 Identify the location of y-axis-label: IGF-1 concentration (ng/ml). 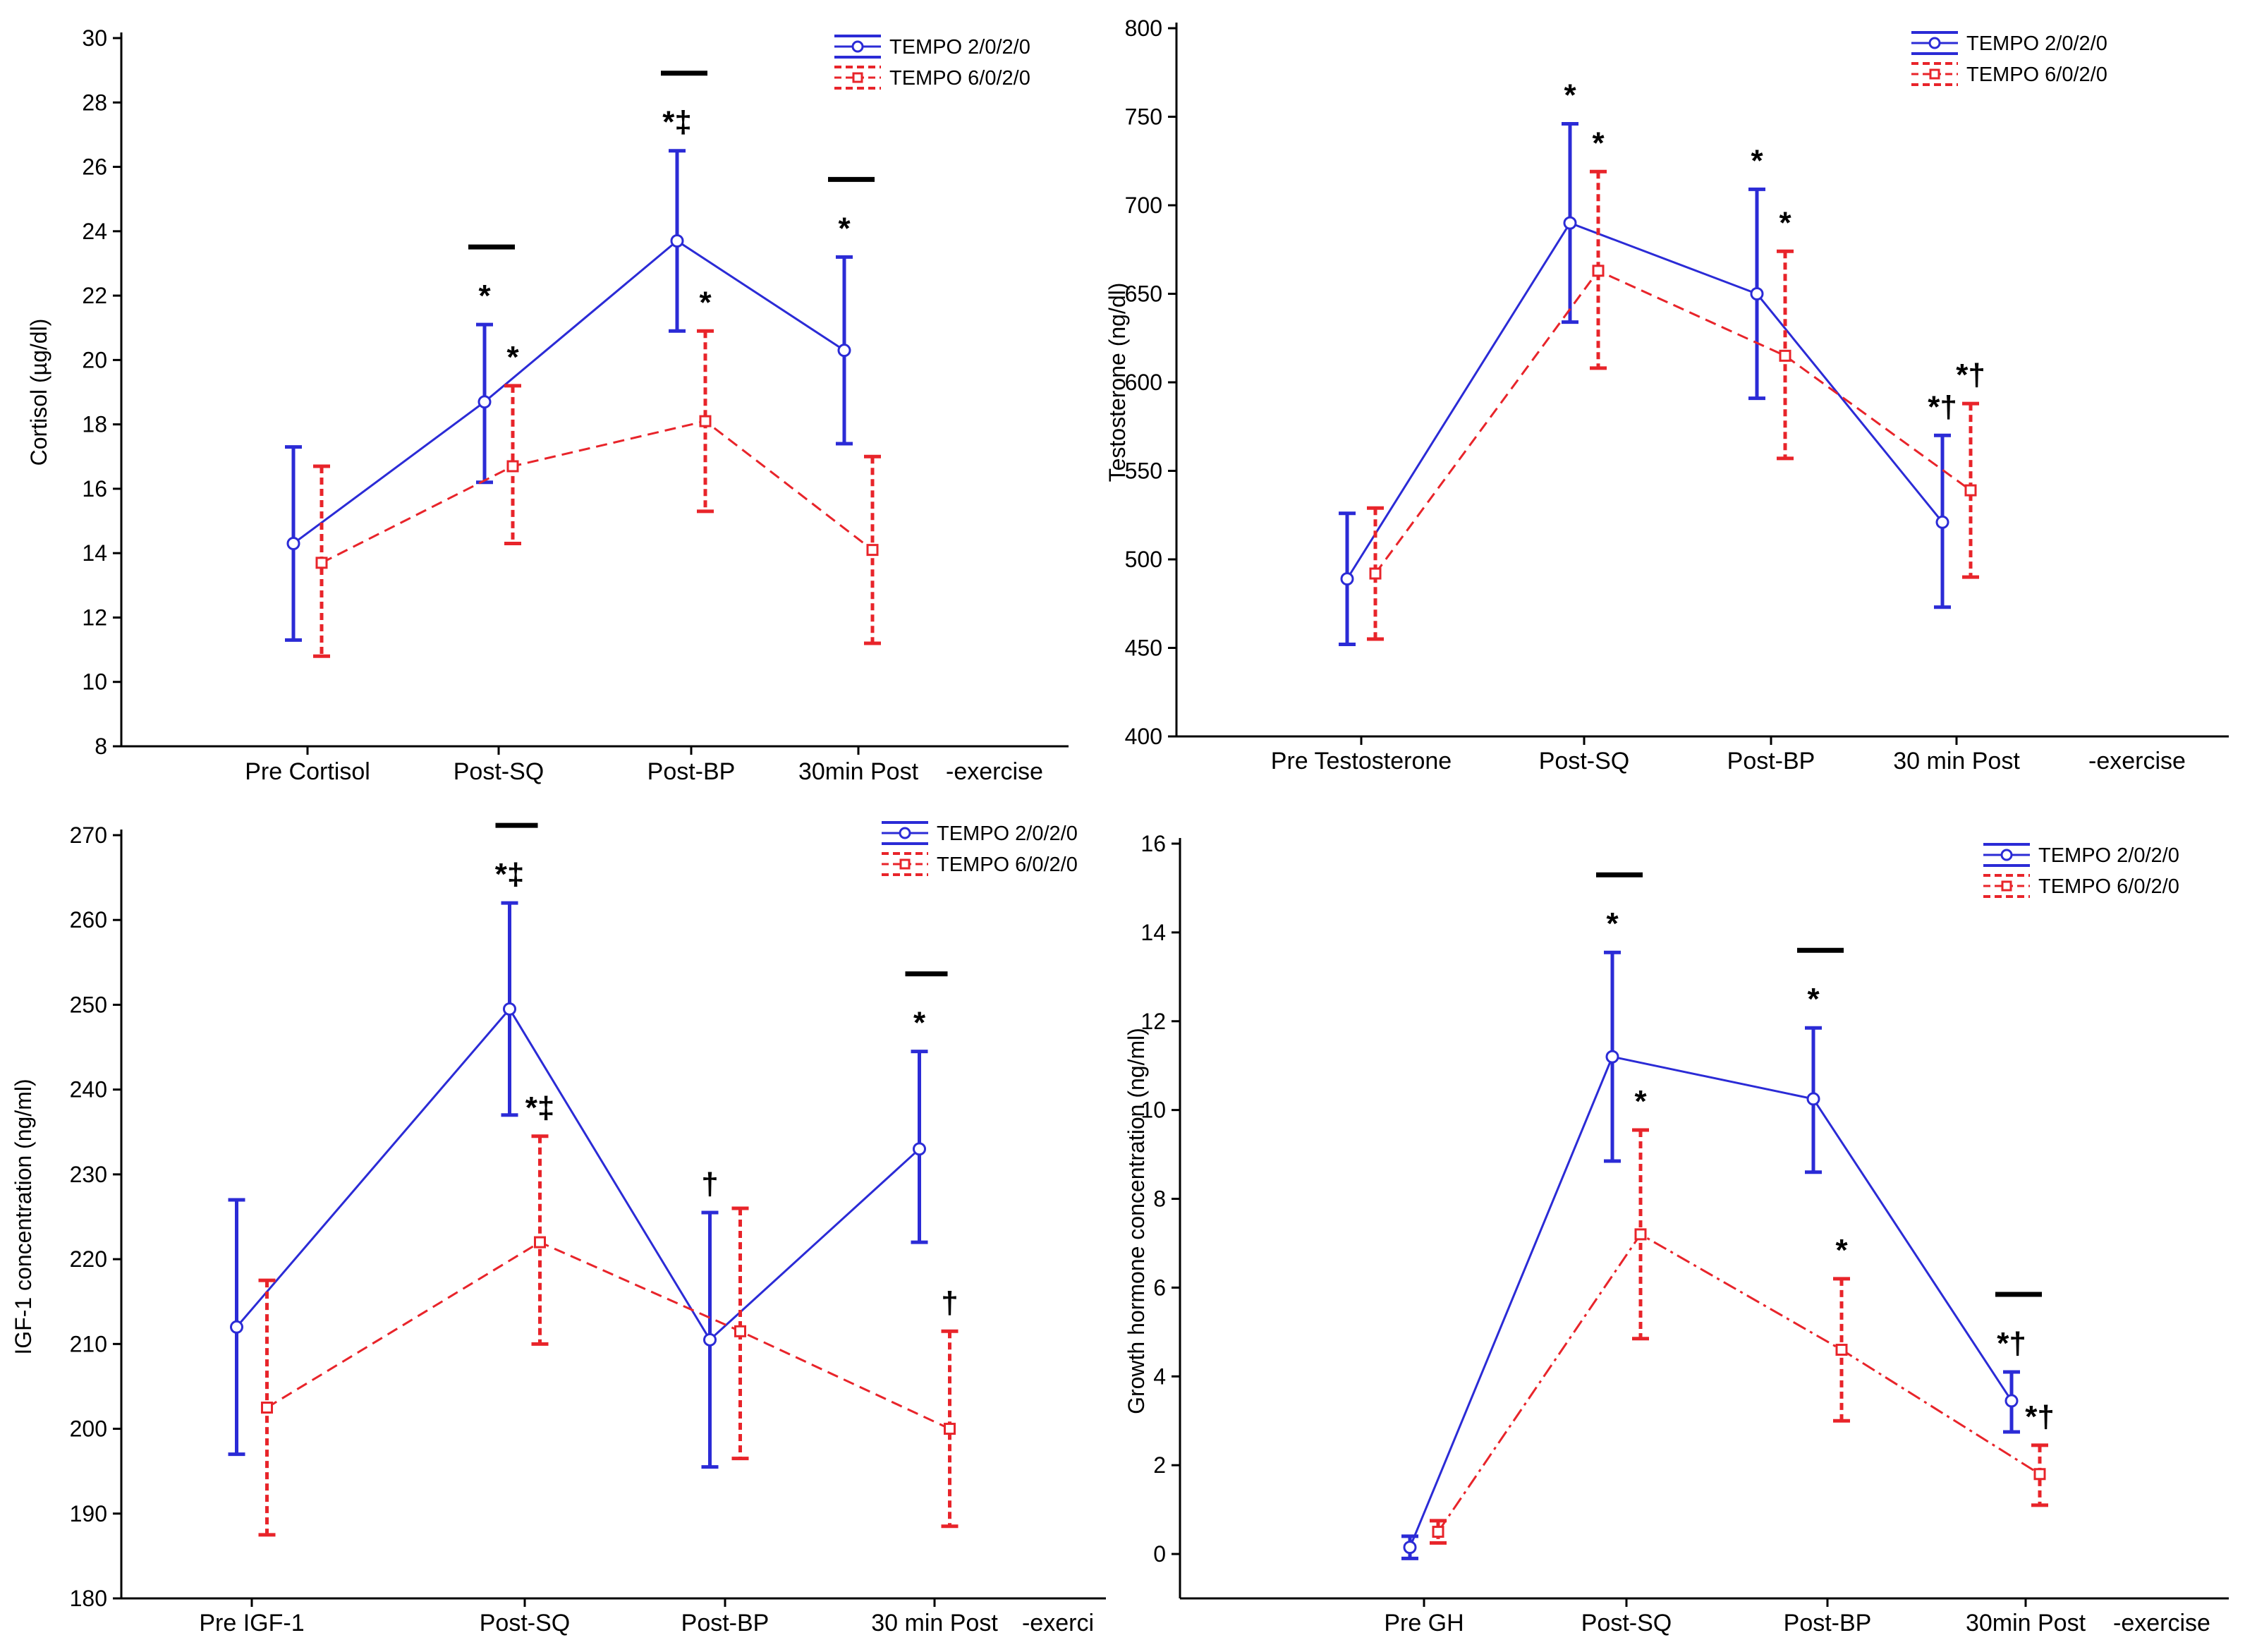
(23, 1216).